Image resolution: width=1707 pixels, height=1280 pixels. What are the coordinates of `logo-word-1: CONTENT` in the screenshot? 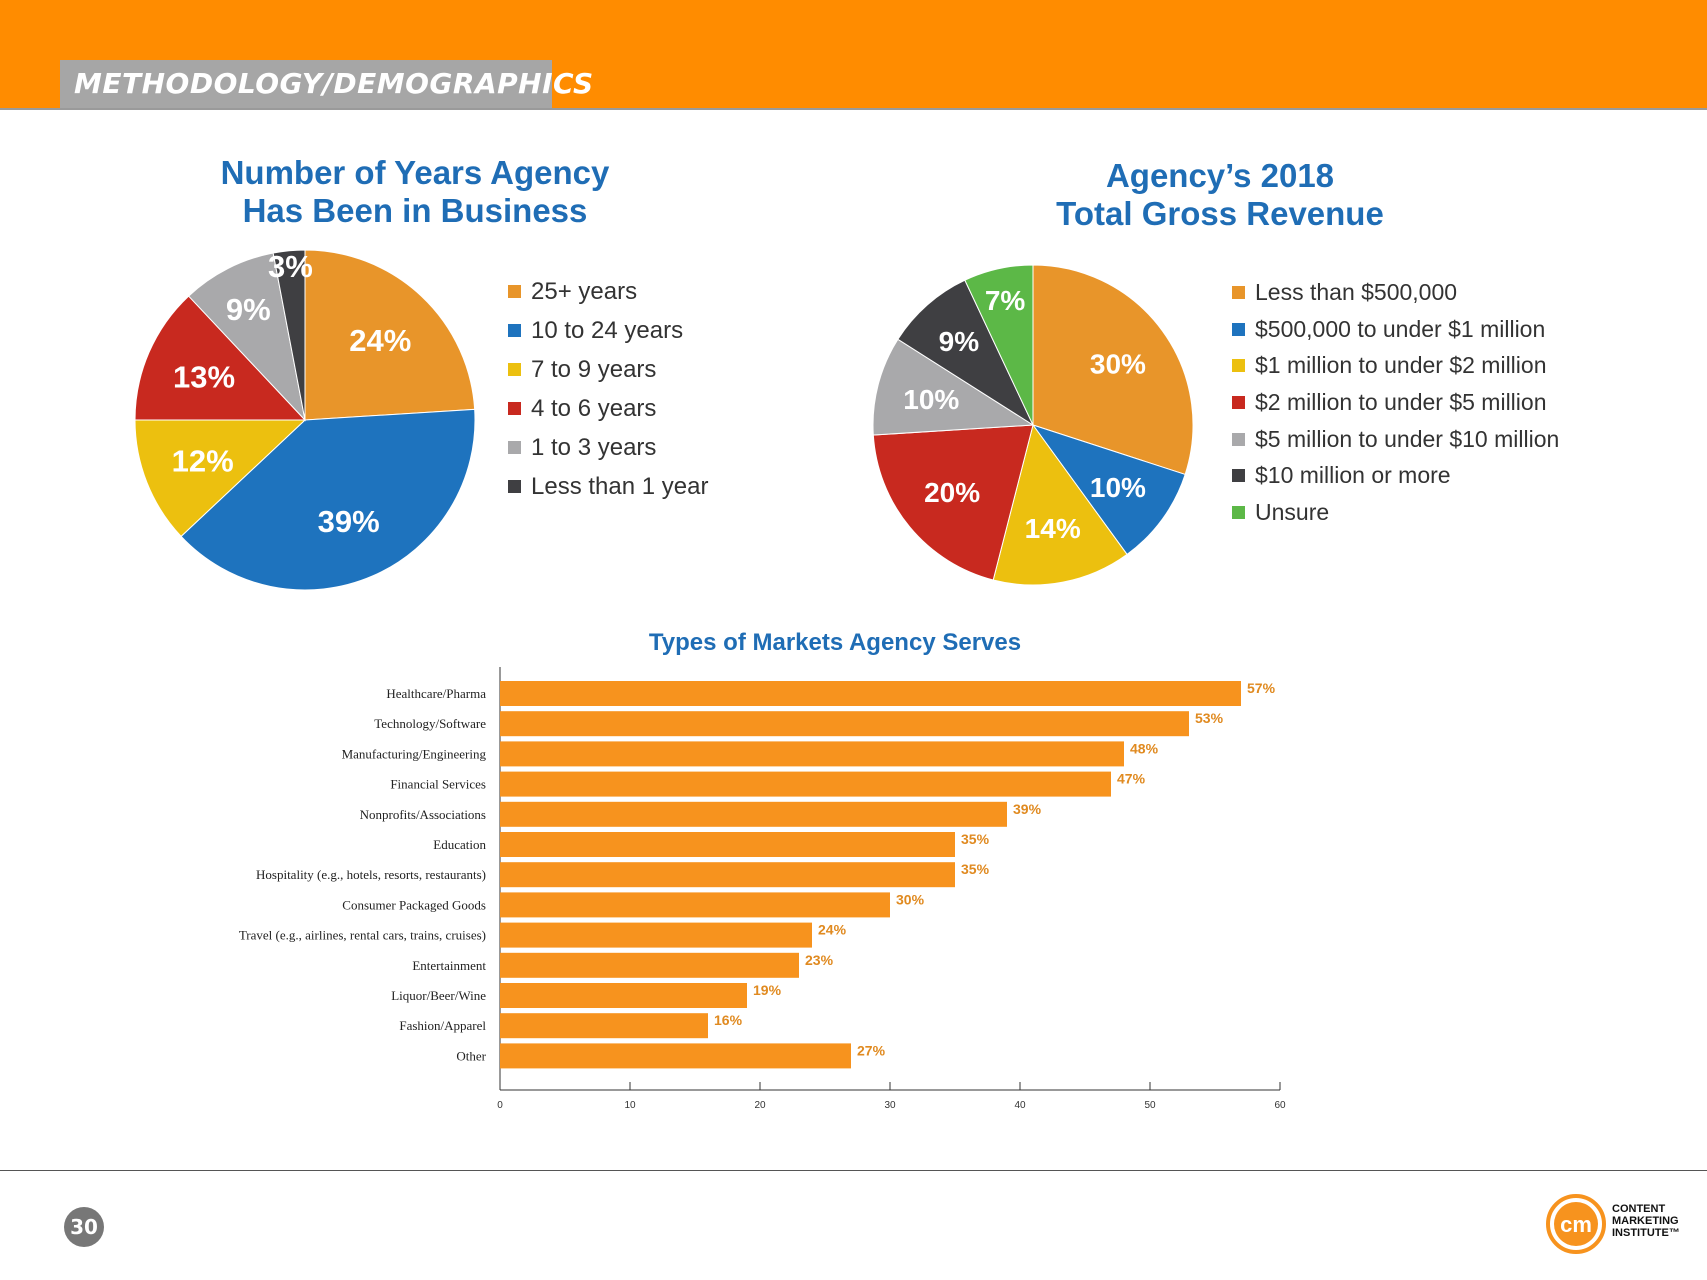 It's located at (1639, 1209).